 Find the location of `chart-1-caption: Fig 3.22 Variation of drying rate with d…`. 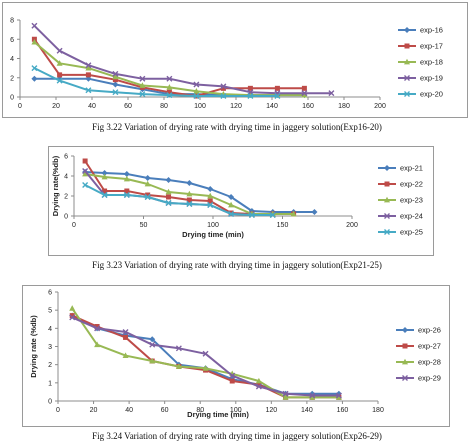

chart-1-caption: Fig 3.22 Variation of drying rate with d… is located at coordinates (237, 127).